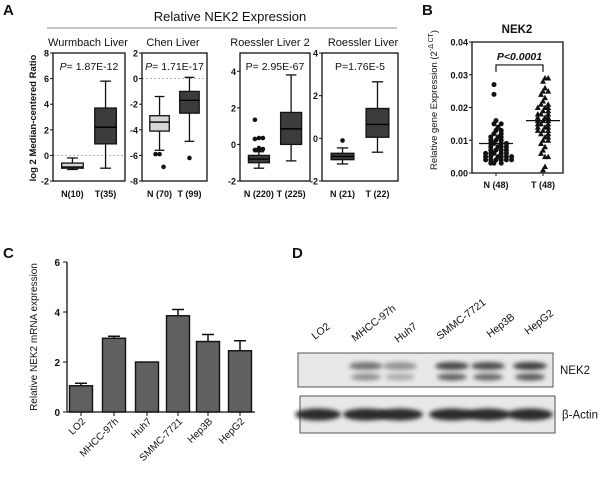  I want to click on box-normal: N (70), so click(159, 147).